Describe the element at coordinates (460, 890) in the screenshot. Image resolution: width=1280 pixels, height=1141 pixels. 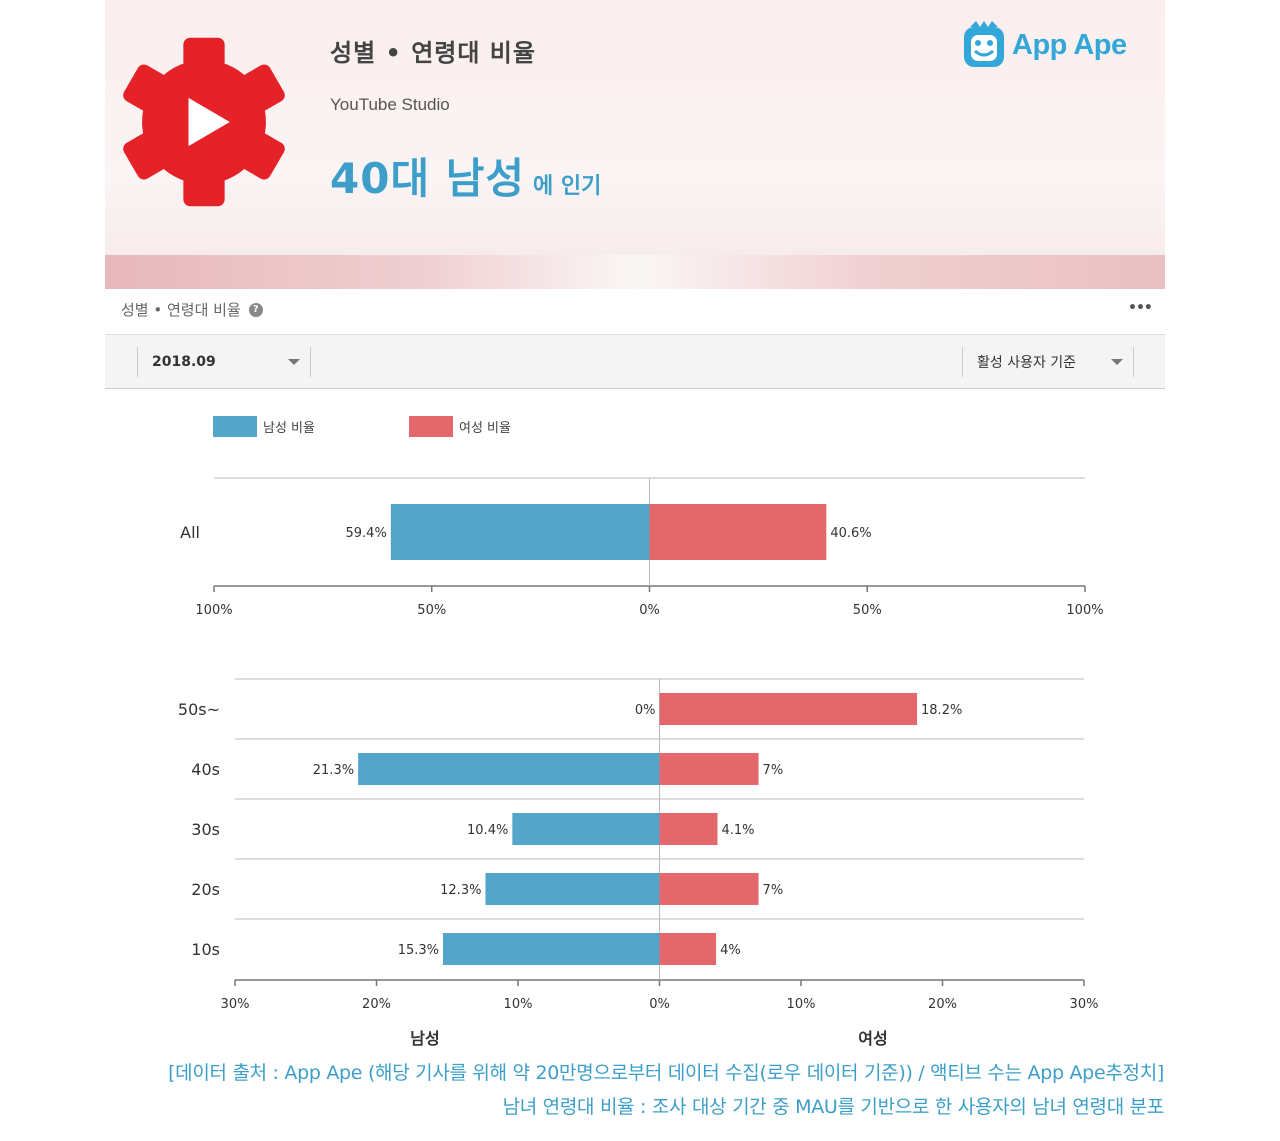
I see `age-chart-male-value-label: 12.3%` at that location.